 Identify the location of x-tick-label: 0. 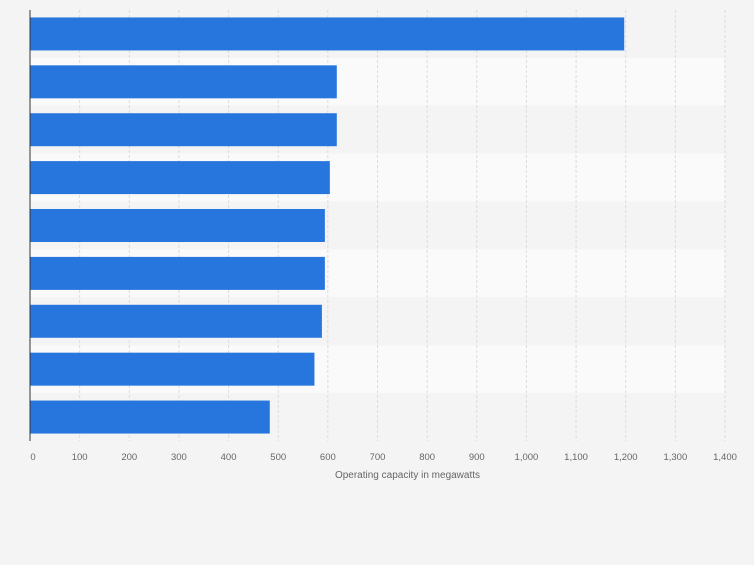
(32, 457).